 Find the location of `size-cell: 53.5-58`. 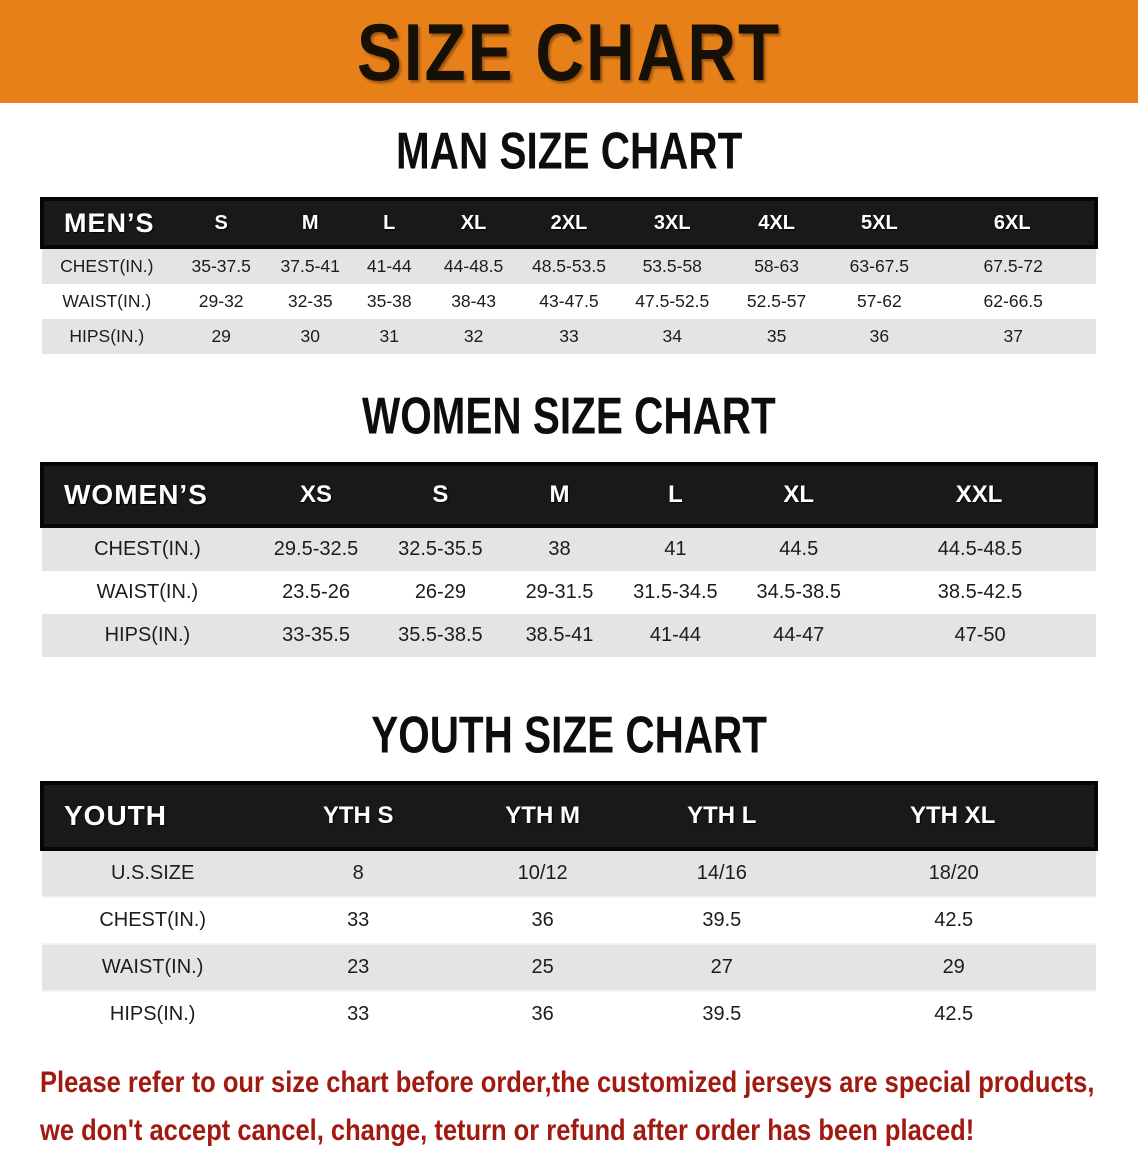

size-cell: 53.5-58 is located at coordinates (672, 266).